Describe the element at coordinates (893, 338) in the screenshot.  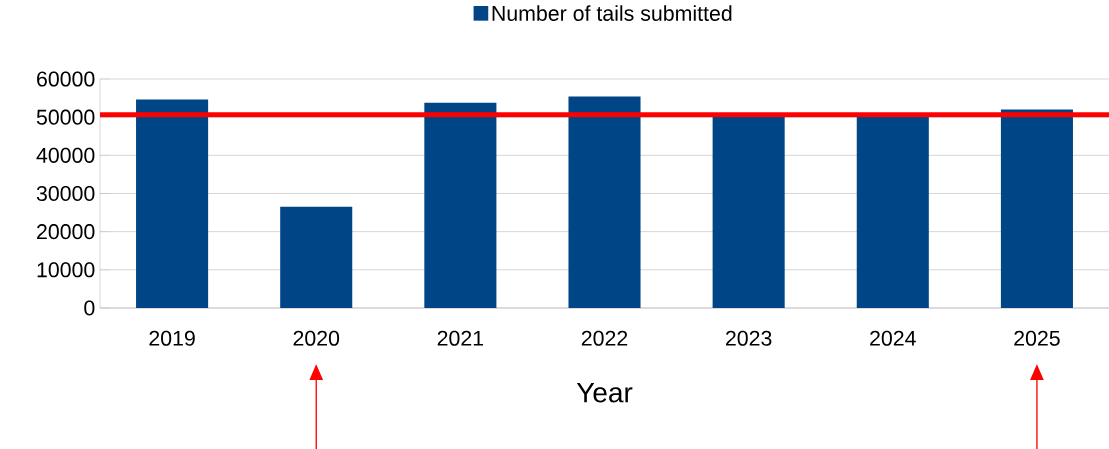
I see `x-tick-label: 2024` at that location.